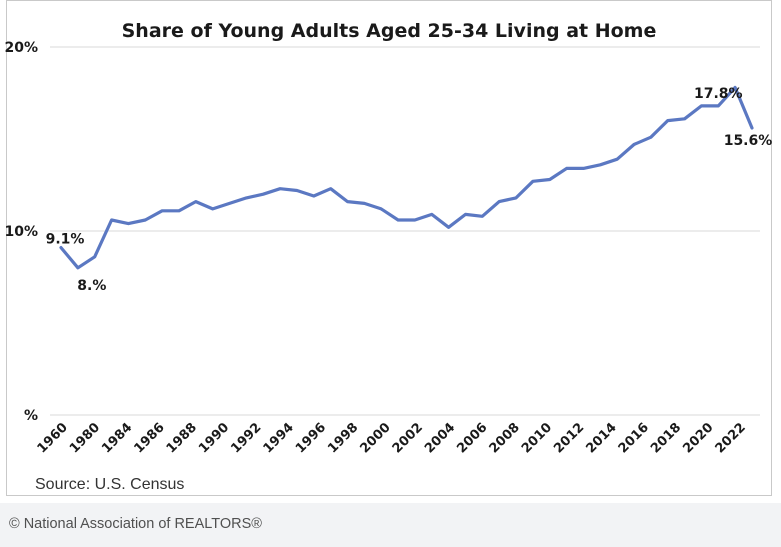 This screenshot has height=547, width=781. I want to click on data-label: 8.%, so click(91, 286).